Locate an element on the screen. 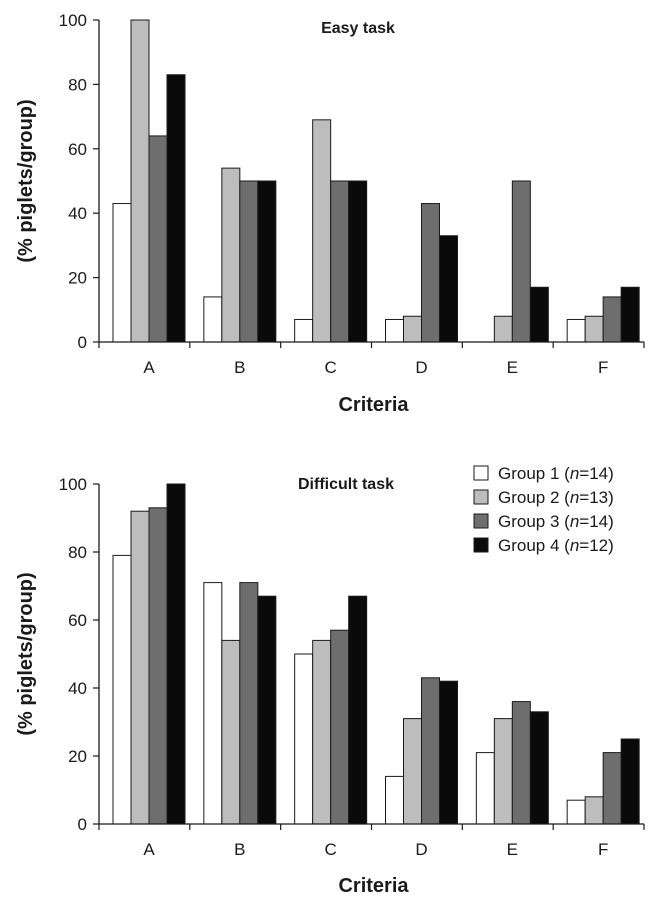 The height and width of the screenshot is (901, 663). chart-title: Easy task is located at coordinates (358, 28).